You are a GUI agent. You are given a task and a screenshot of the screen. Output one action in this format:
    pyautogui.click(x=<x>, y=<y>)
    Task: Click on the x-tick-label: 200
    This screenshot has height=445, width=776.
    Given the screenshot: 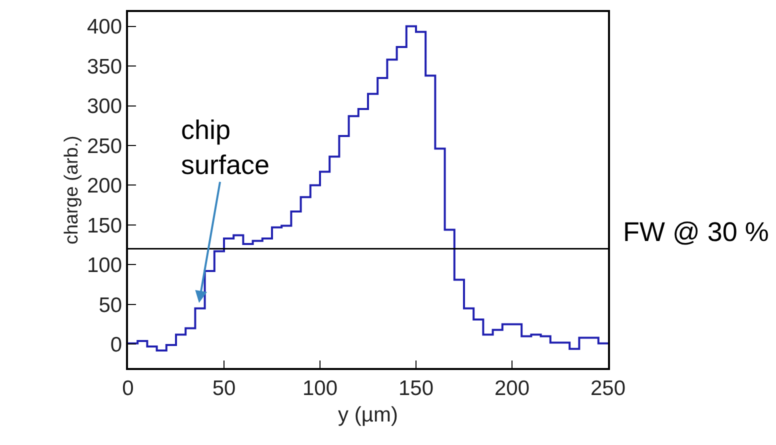 What is the action you would take?
    pyautogui.click(x=512, y=388)
    